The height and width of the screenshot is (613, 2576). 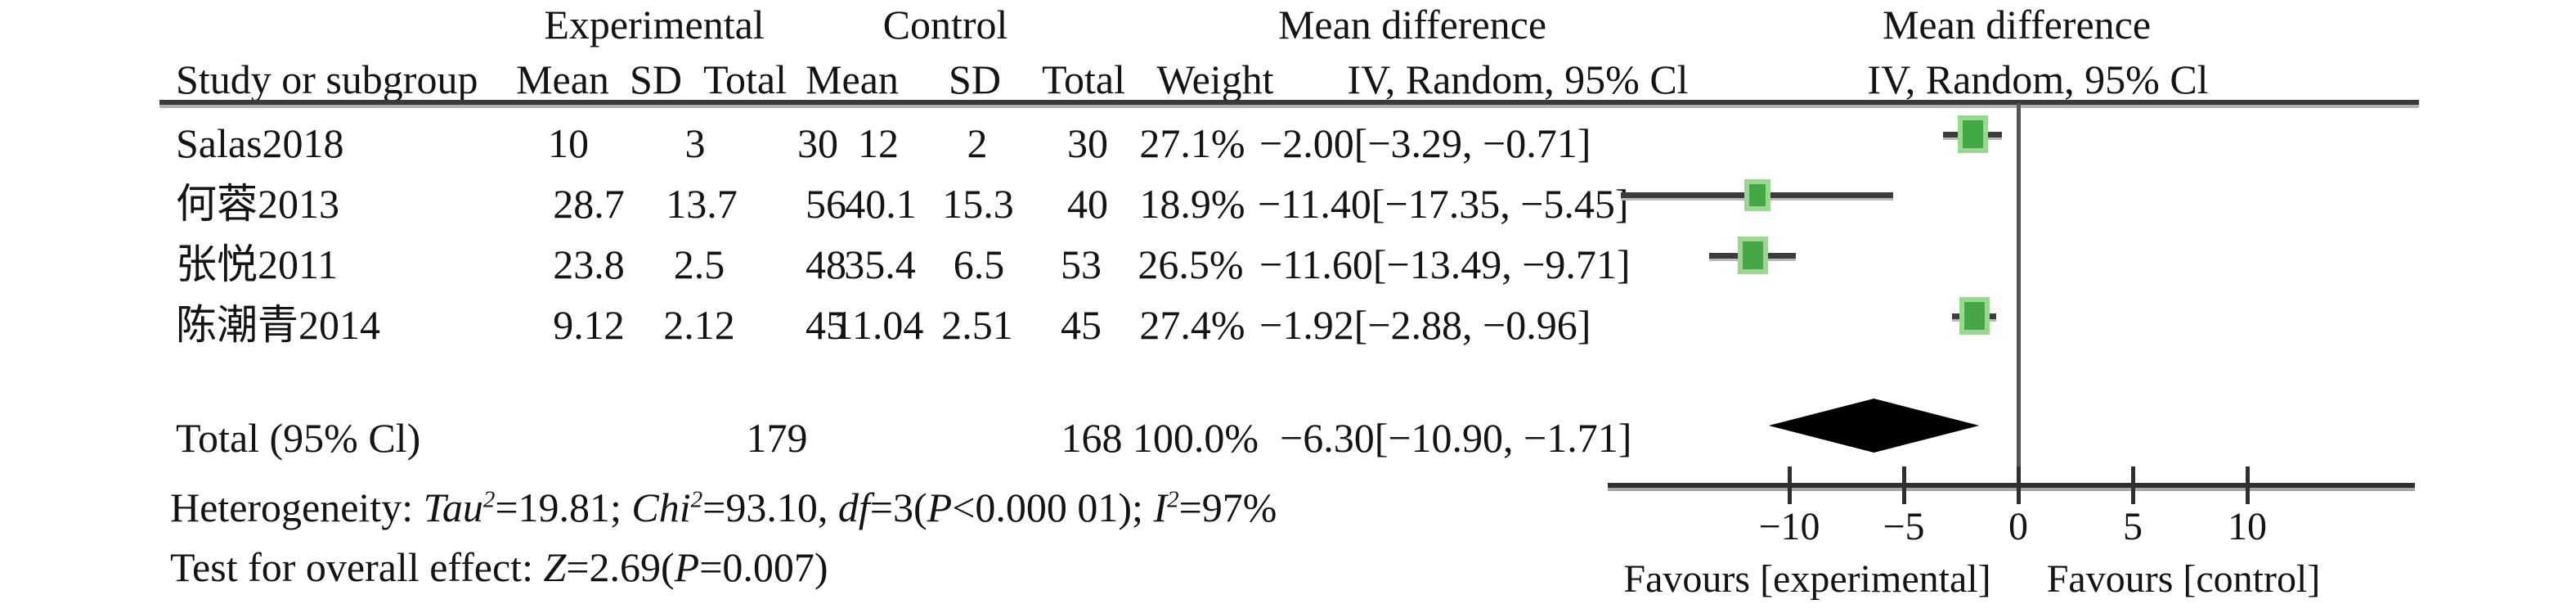 What do you see at coordinates (555, 567) in the screenshot?
I see `overall-z: Z` at bounding box center [555, 567].